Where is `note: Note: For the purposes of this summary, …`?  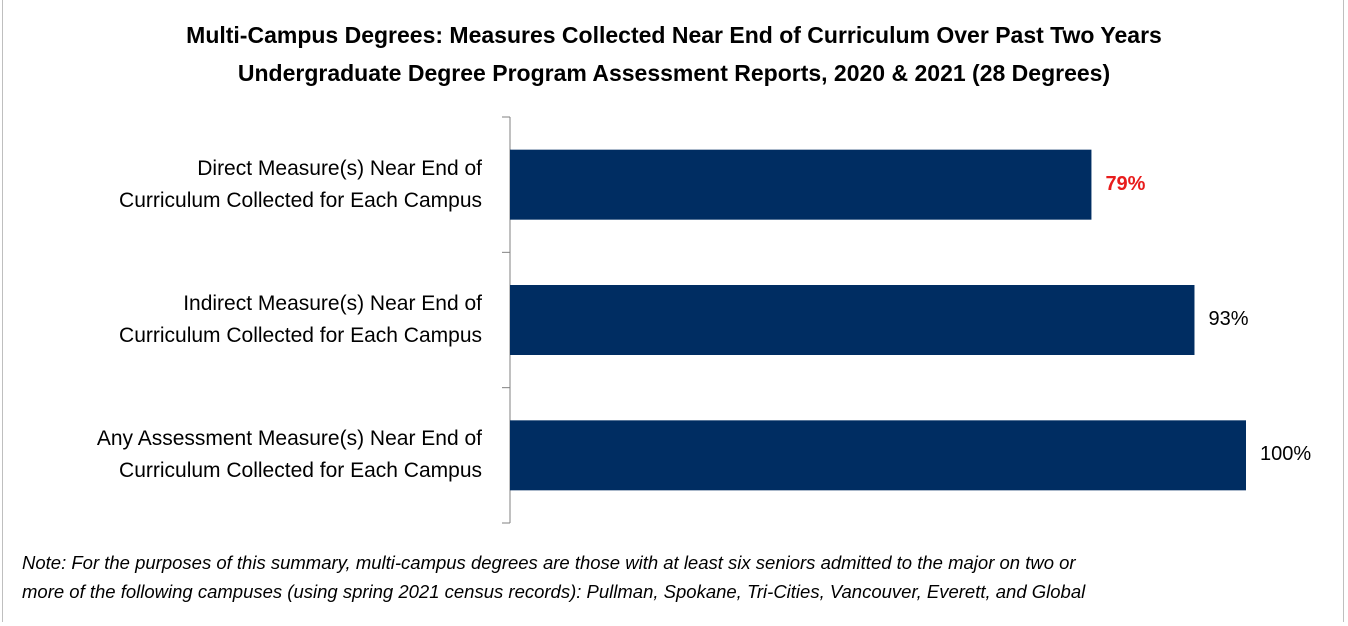 note: Note: For the purposes of this summary, … is located at coordinates (554, 577).